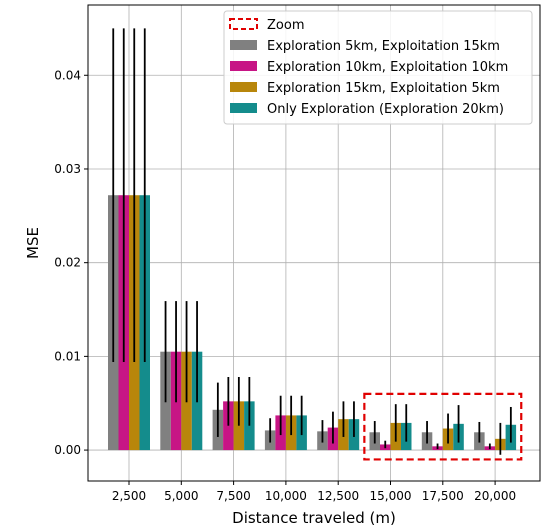 The width and height of the screenshot is (546, 530). I want to click on zoom-annotation, so click(443, 426).